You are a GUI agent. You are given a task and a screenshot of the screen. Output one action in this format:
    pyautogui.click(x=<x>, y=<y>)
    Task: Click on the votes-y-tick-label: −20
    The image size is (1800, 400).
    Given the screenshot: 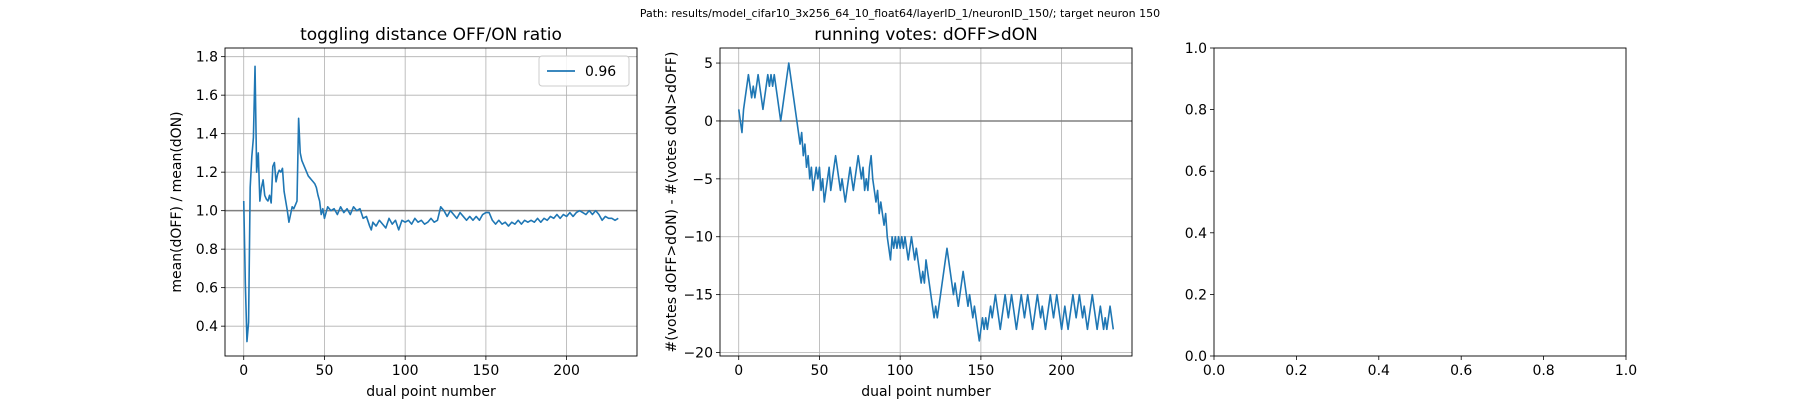 What is the action you would take?
    pyautogui.click(x=698, y=354)
    